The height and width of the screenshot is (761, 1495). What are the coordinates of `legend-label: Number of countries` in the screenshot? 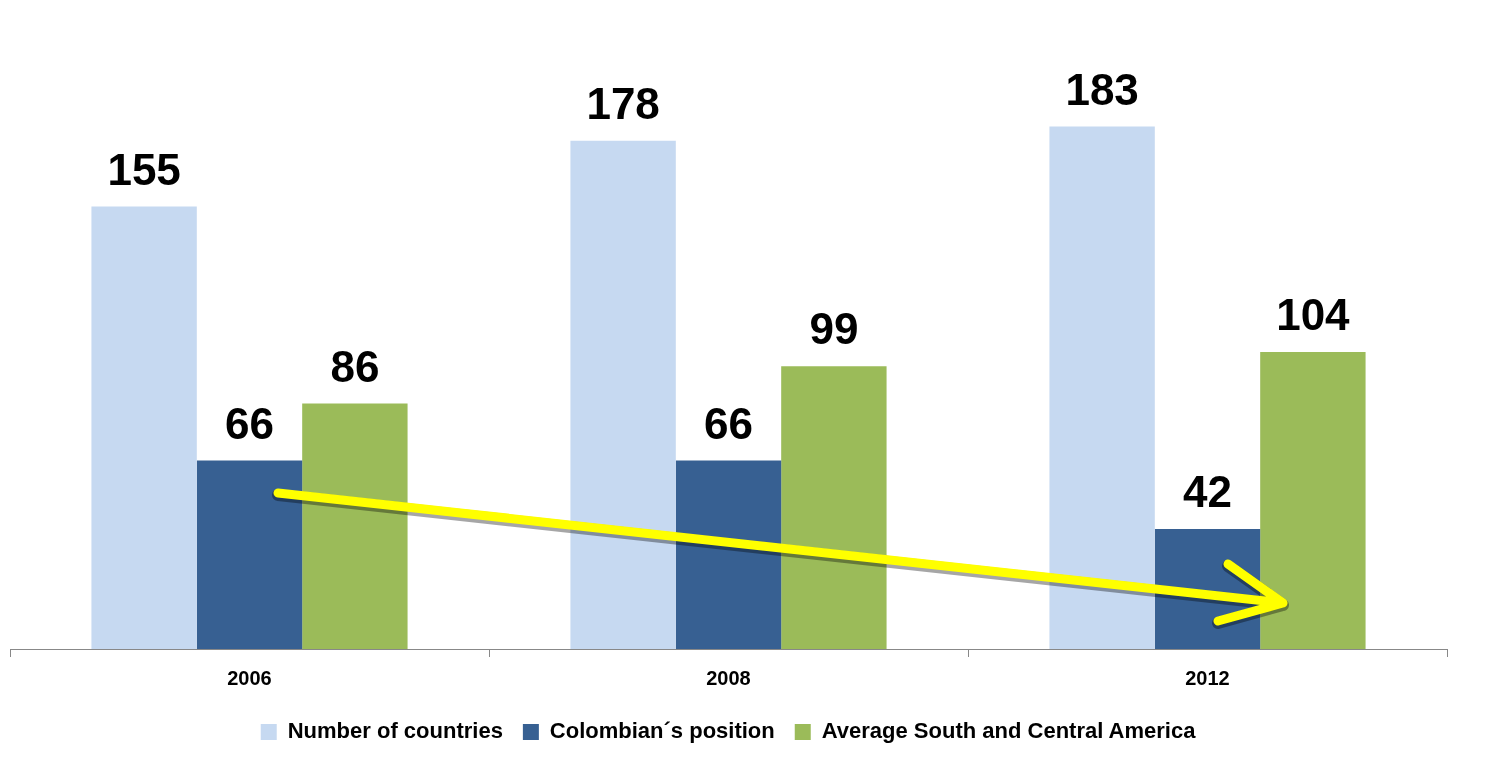 It's located at (395, 731).